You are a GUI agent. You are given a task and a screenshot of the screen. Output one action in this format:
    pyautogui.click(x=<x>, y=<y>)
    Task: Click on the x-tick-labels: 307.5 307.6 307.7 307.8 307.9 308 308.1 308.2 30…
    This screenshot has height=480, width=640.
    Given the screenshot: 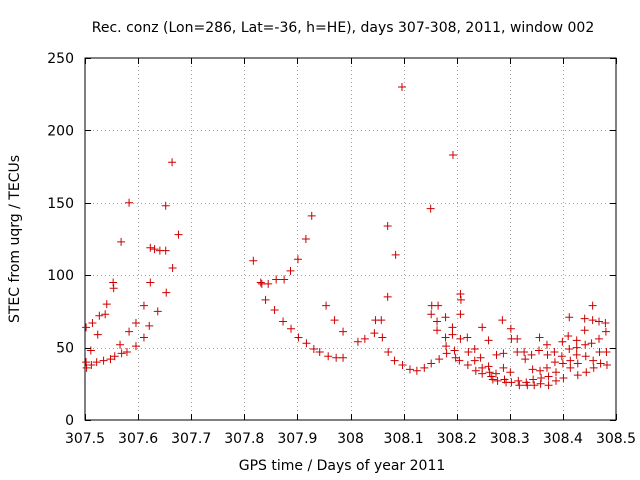 What is the action you would take?
    pyautogui.click(x=350, y=439)
    